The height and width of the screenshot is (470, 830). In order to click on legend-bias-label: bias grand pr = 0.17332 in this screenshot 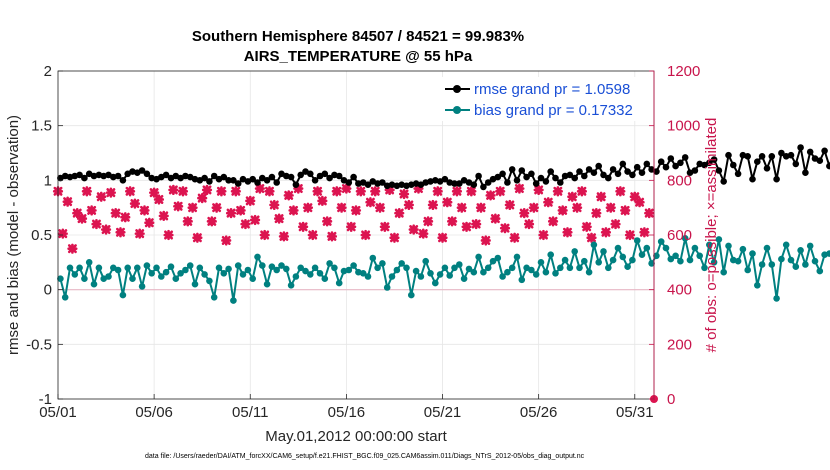, I will do `click(553, 110)`.